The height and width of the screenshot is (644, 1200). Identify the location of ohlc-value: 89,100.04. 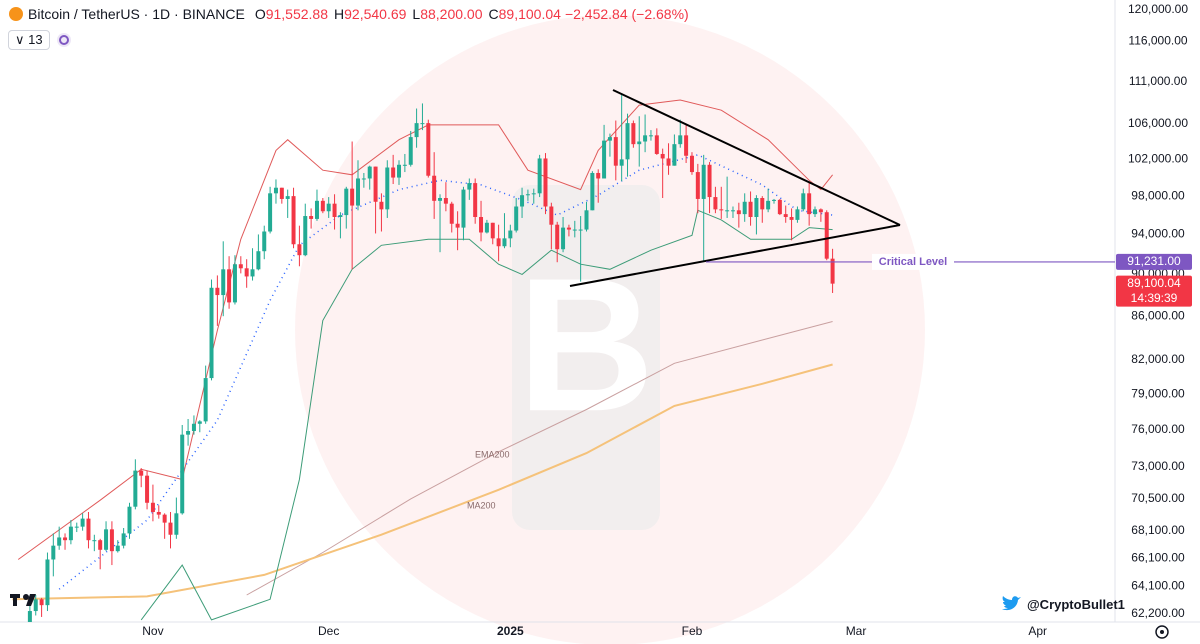
(529, 14).